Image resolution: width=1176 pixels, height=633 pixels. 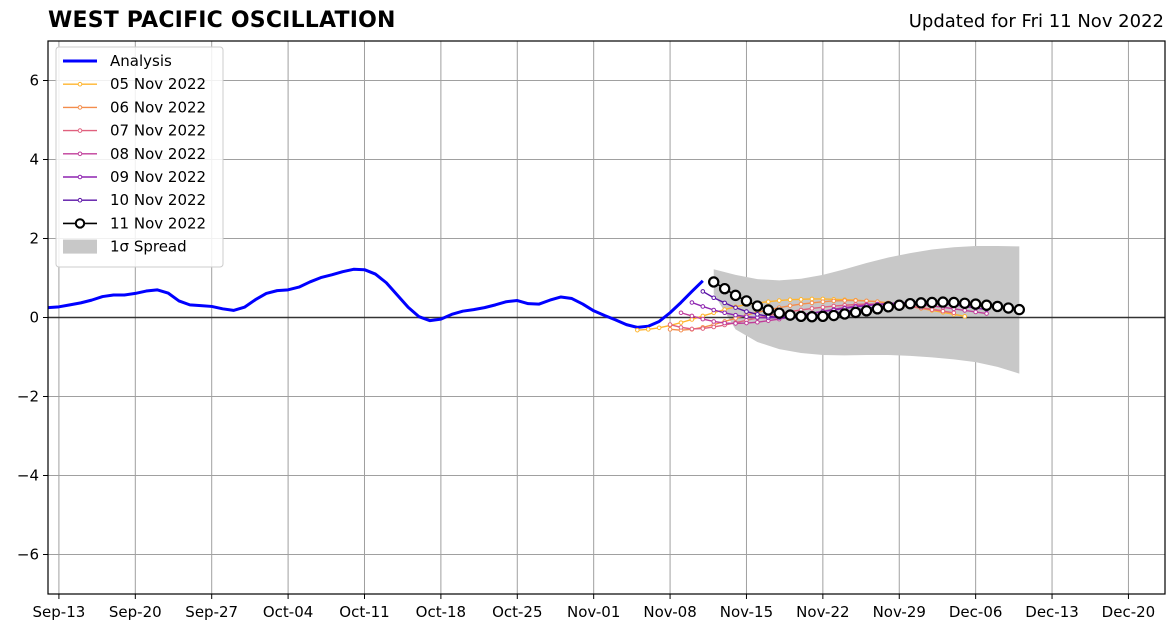 I want to click on y-axis-ticks: −6 −4 −2 0 2 4 6, so click(x=32, y=318).